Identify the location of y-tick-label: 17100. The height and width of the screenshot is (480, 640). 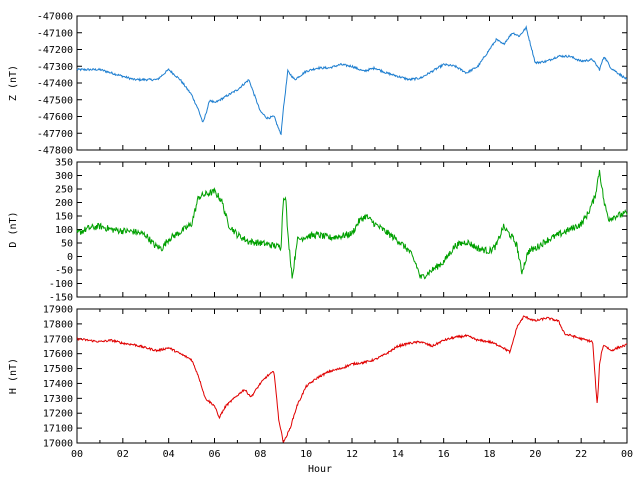
(58, 429).